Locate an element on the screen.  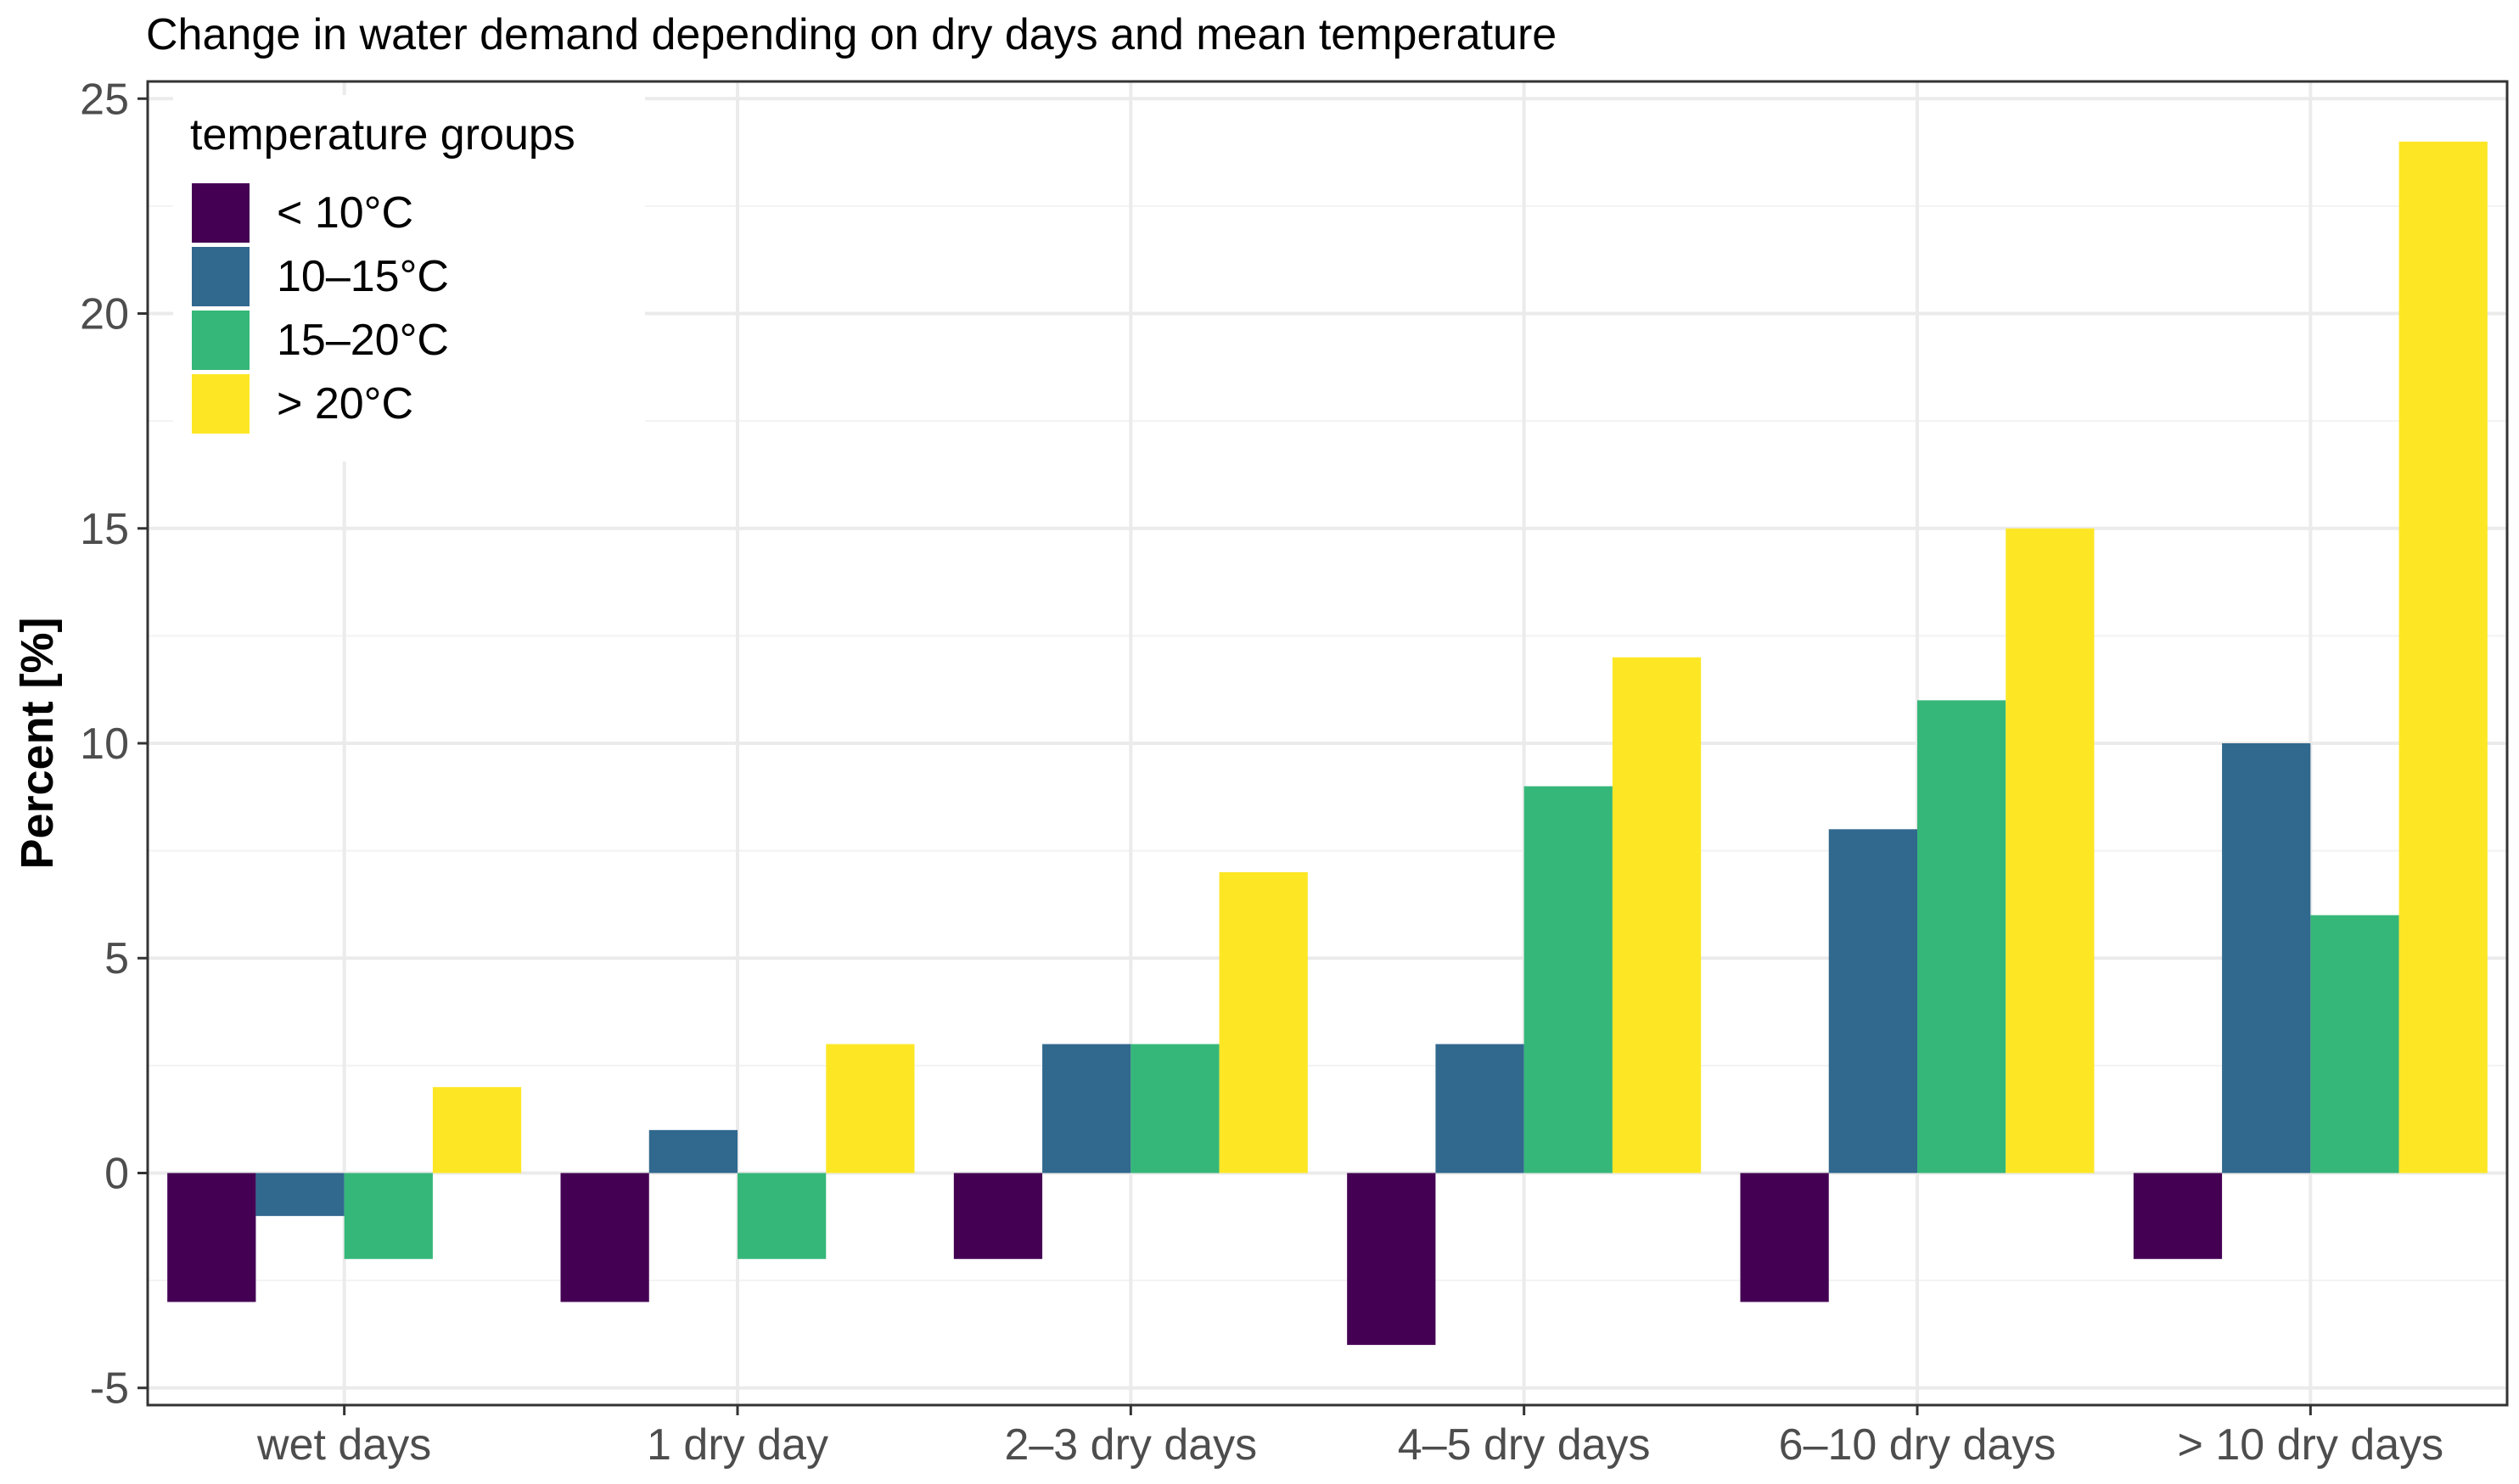
y-tick-label: 20 is located at coordinates (104, 314).